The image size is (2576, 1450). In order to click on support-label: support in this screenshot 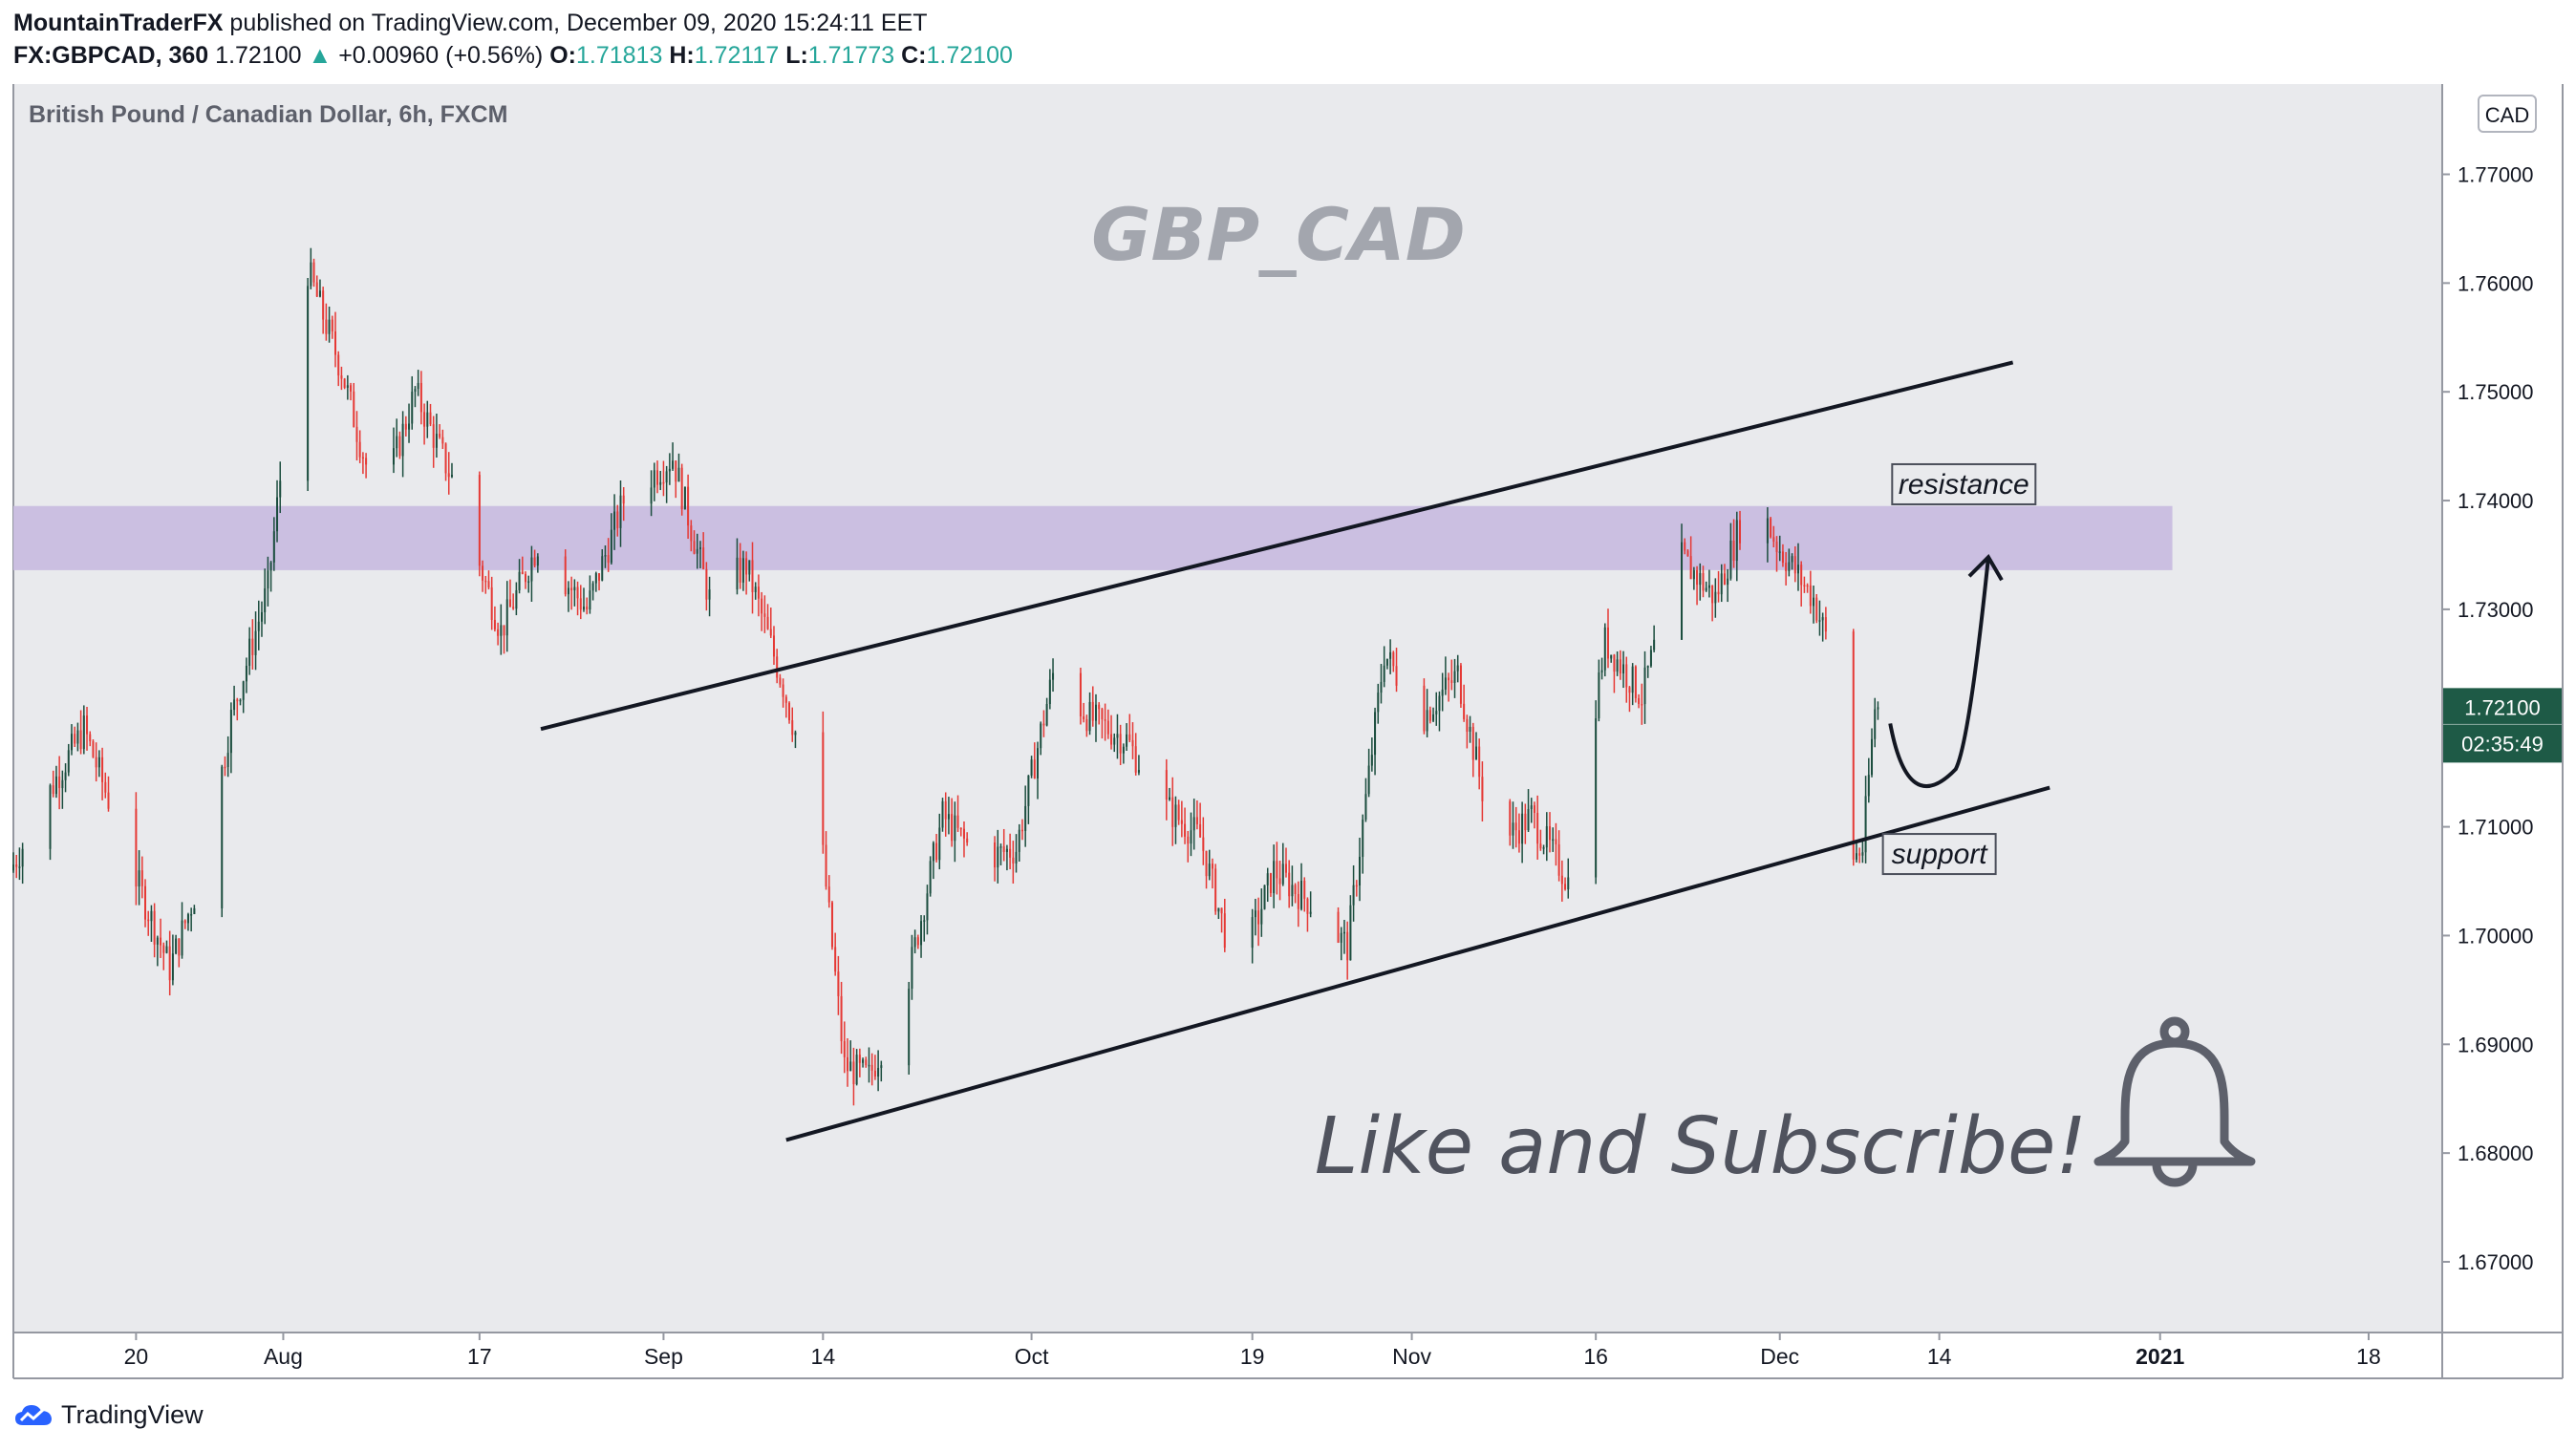, I will do `click(1940, 854)`.